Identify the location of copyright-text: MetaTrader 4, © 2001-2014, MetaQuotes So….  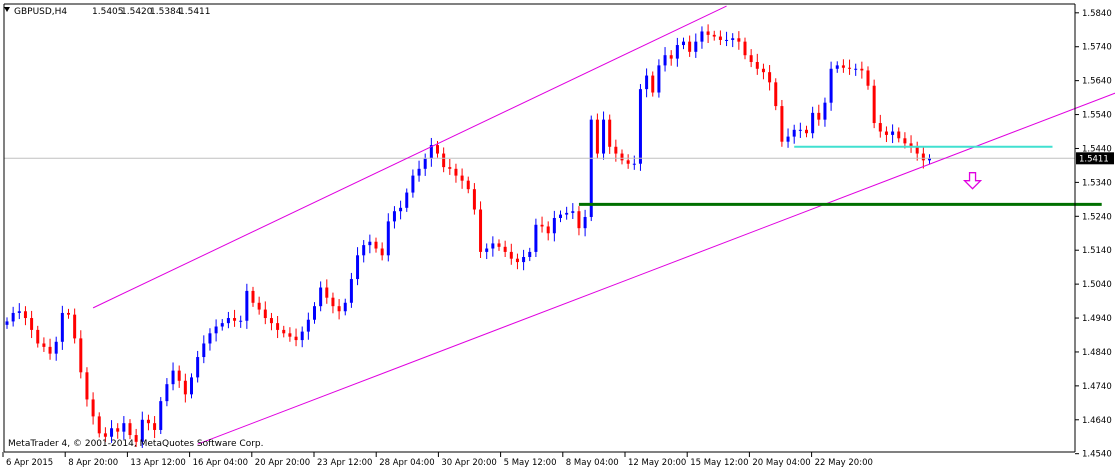
(136, 444).